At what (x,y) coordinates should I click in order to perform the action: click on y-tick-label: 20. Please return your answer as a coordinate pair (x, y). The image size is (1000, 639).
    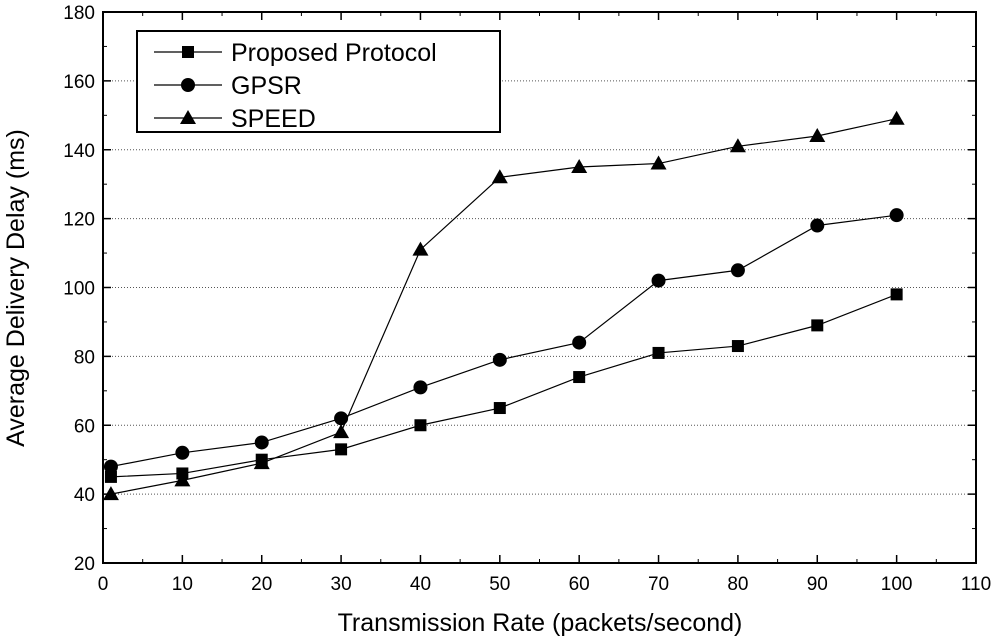
    Looking at the image, I should click on (84, 564).